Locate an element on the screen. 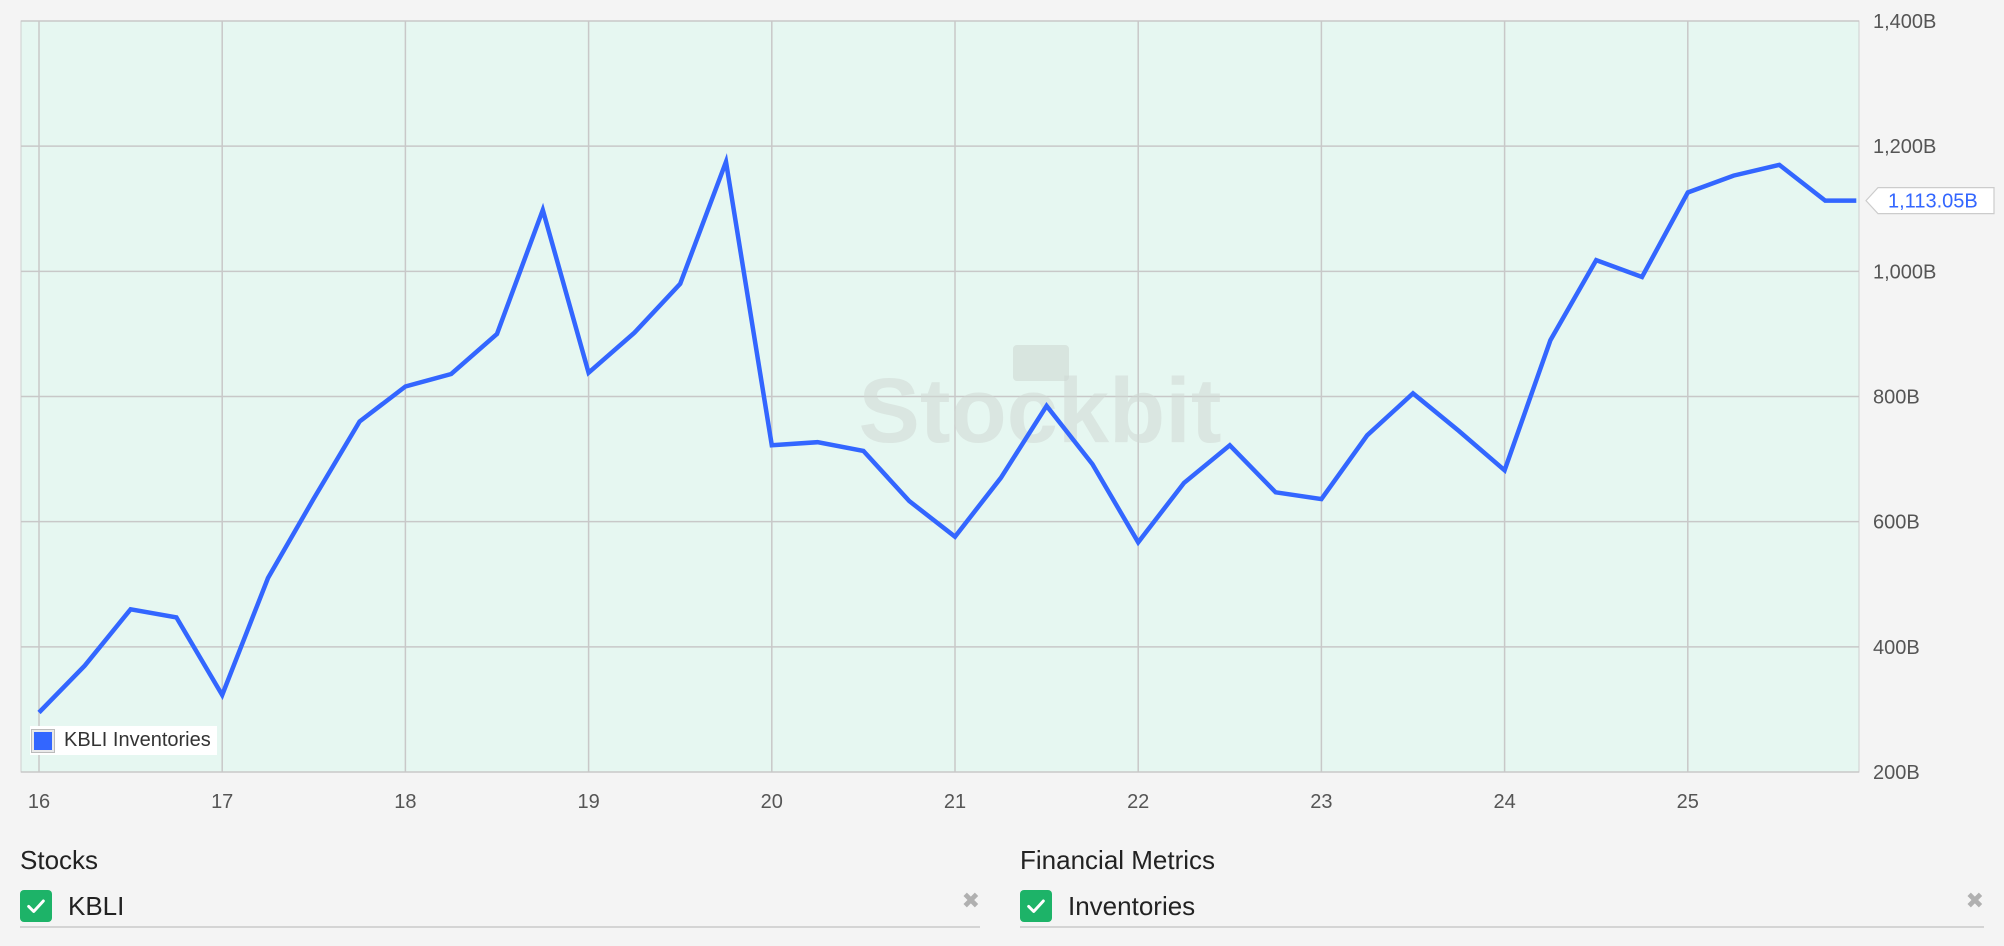  metric-label: Inventories is located at coordinates (1132, 905).